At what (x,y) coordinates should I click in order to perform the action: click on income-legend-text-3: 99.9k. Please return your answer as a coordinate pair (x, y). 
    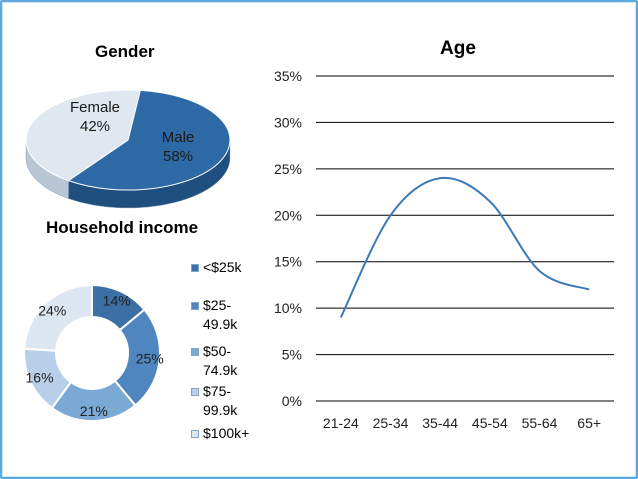
    Looking at the image, I should click on (220, 410).